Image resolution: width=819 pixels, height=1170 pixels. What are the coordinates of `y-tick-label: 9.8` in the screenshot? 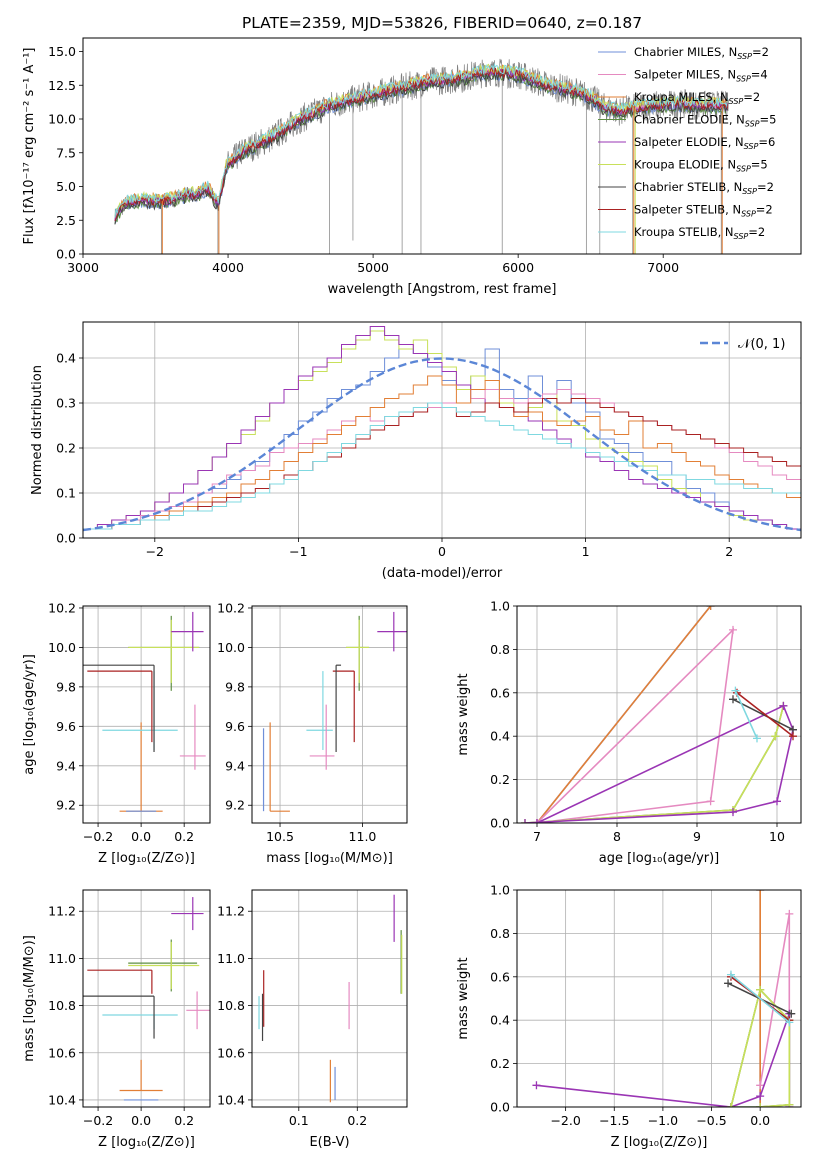 It's located at (66, 686).